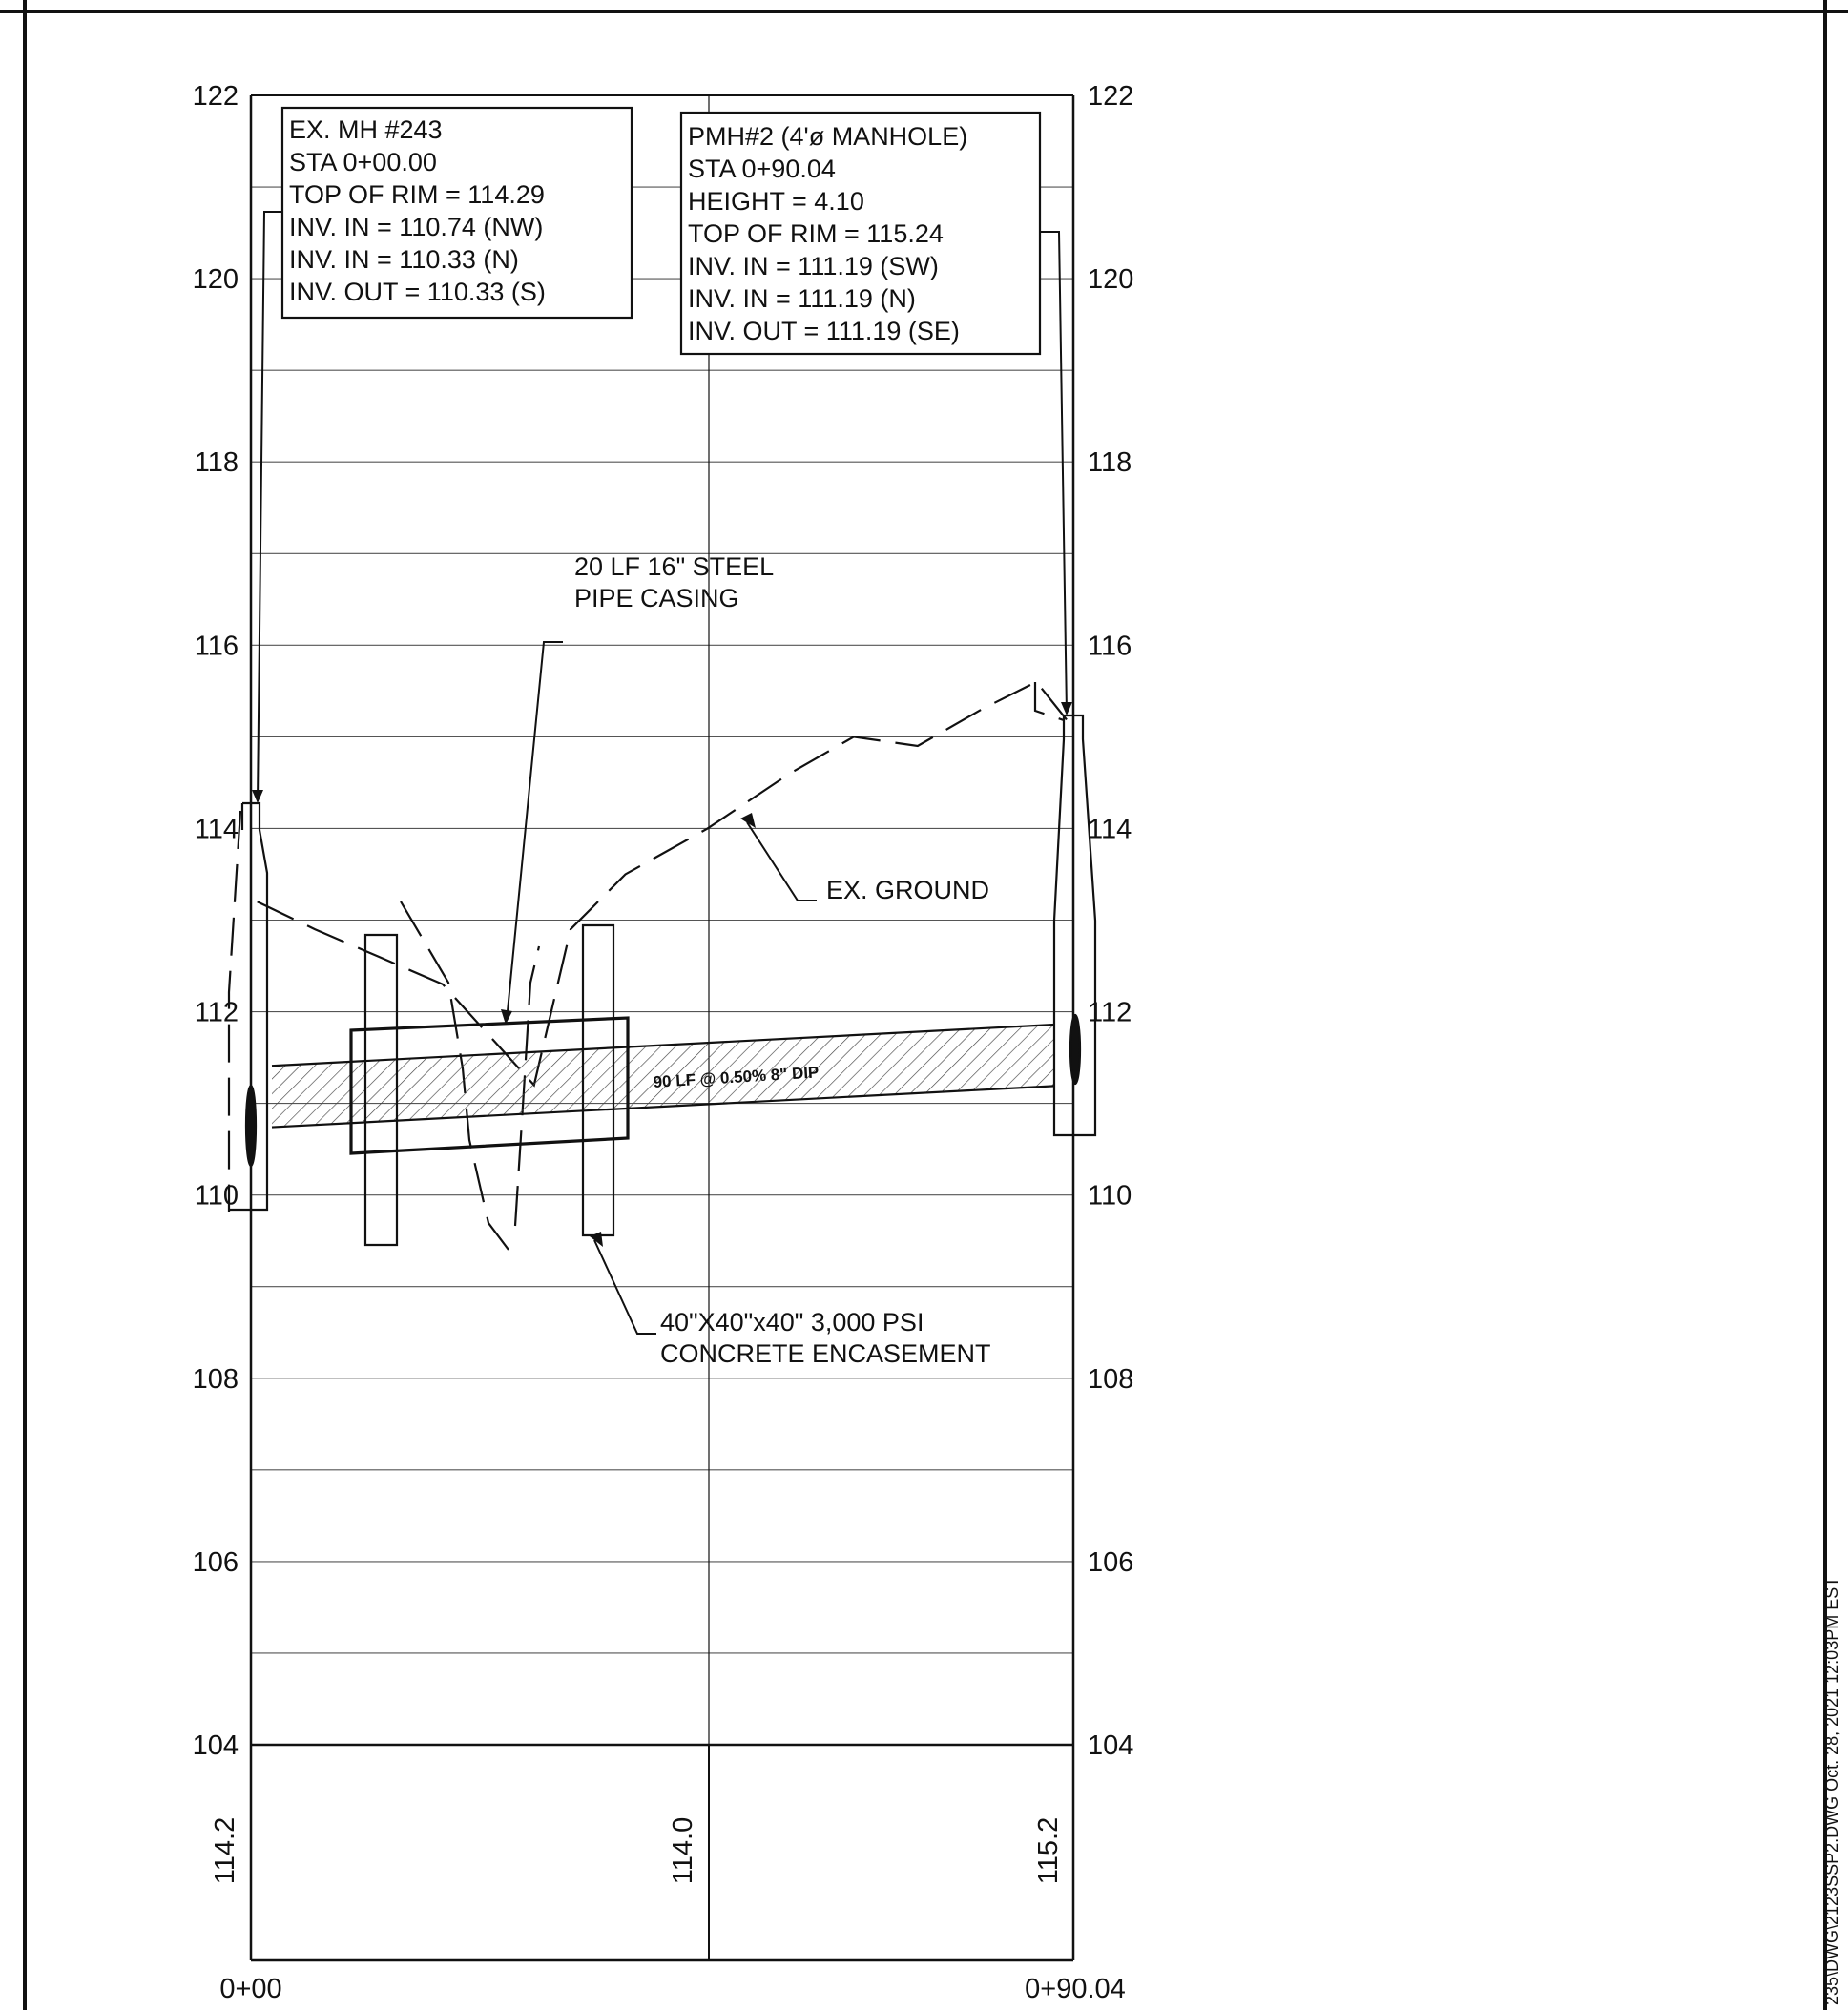 The image size is (1848, 2010). I want to click on leader-pmh2, so click(1054, 473).